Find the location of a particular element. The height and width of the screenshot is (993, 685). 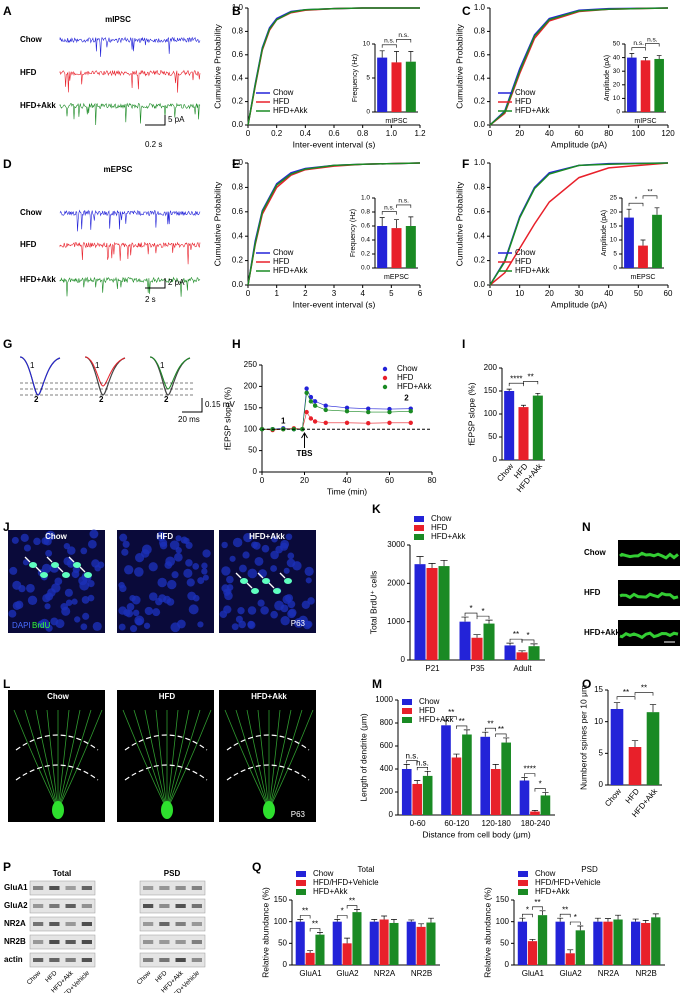

scale-bar is located at coordinates (155, 120).